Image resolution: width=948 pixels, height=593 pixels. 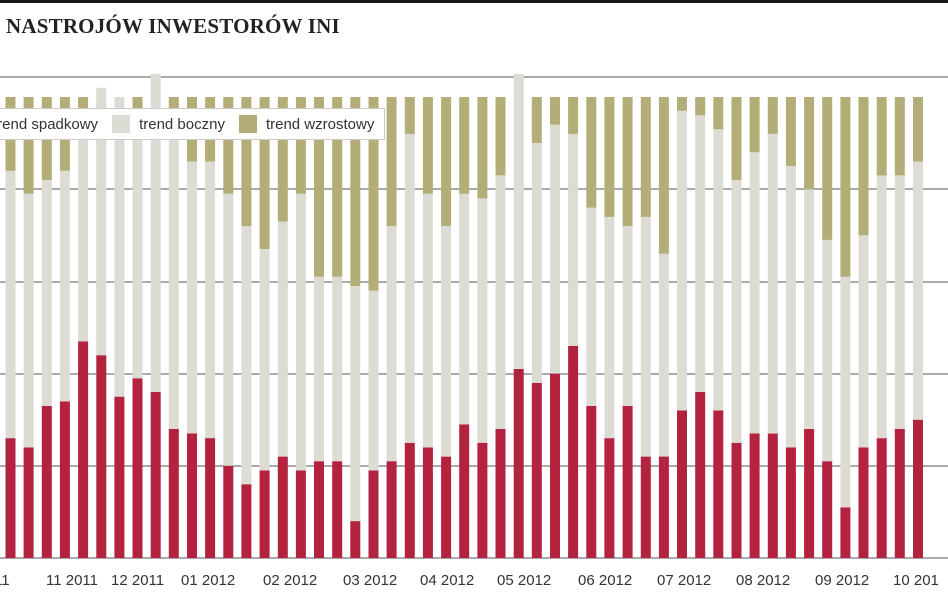 I want to click on legend-item-side: trend boczny, so click(x=168, y=124).